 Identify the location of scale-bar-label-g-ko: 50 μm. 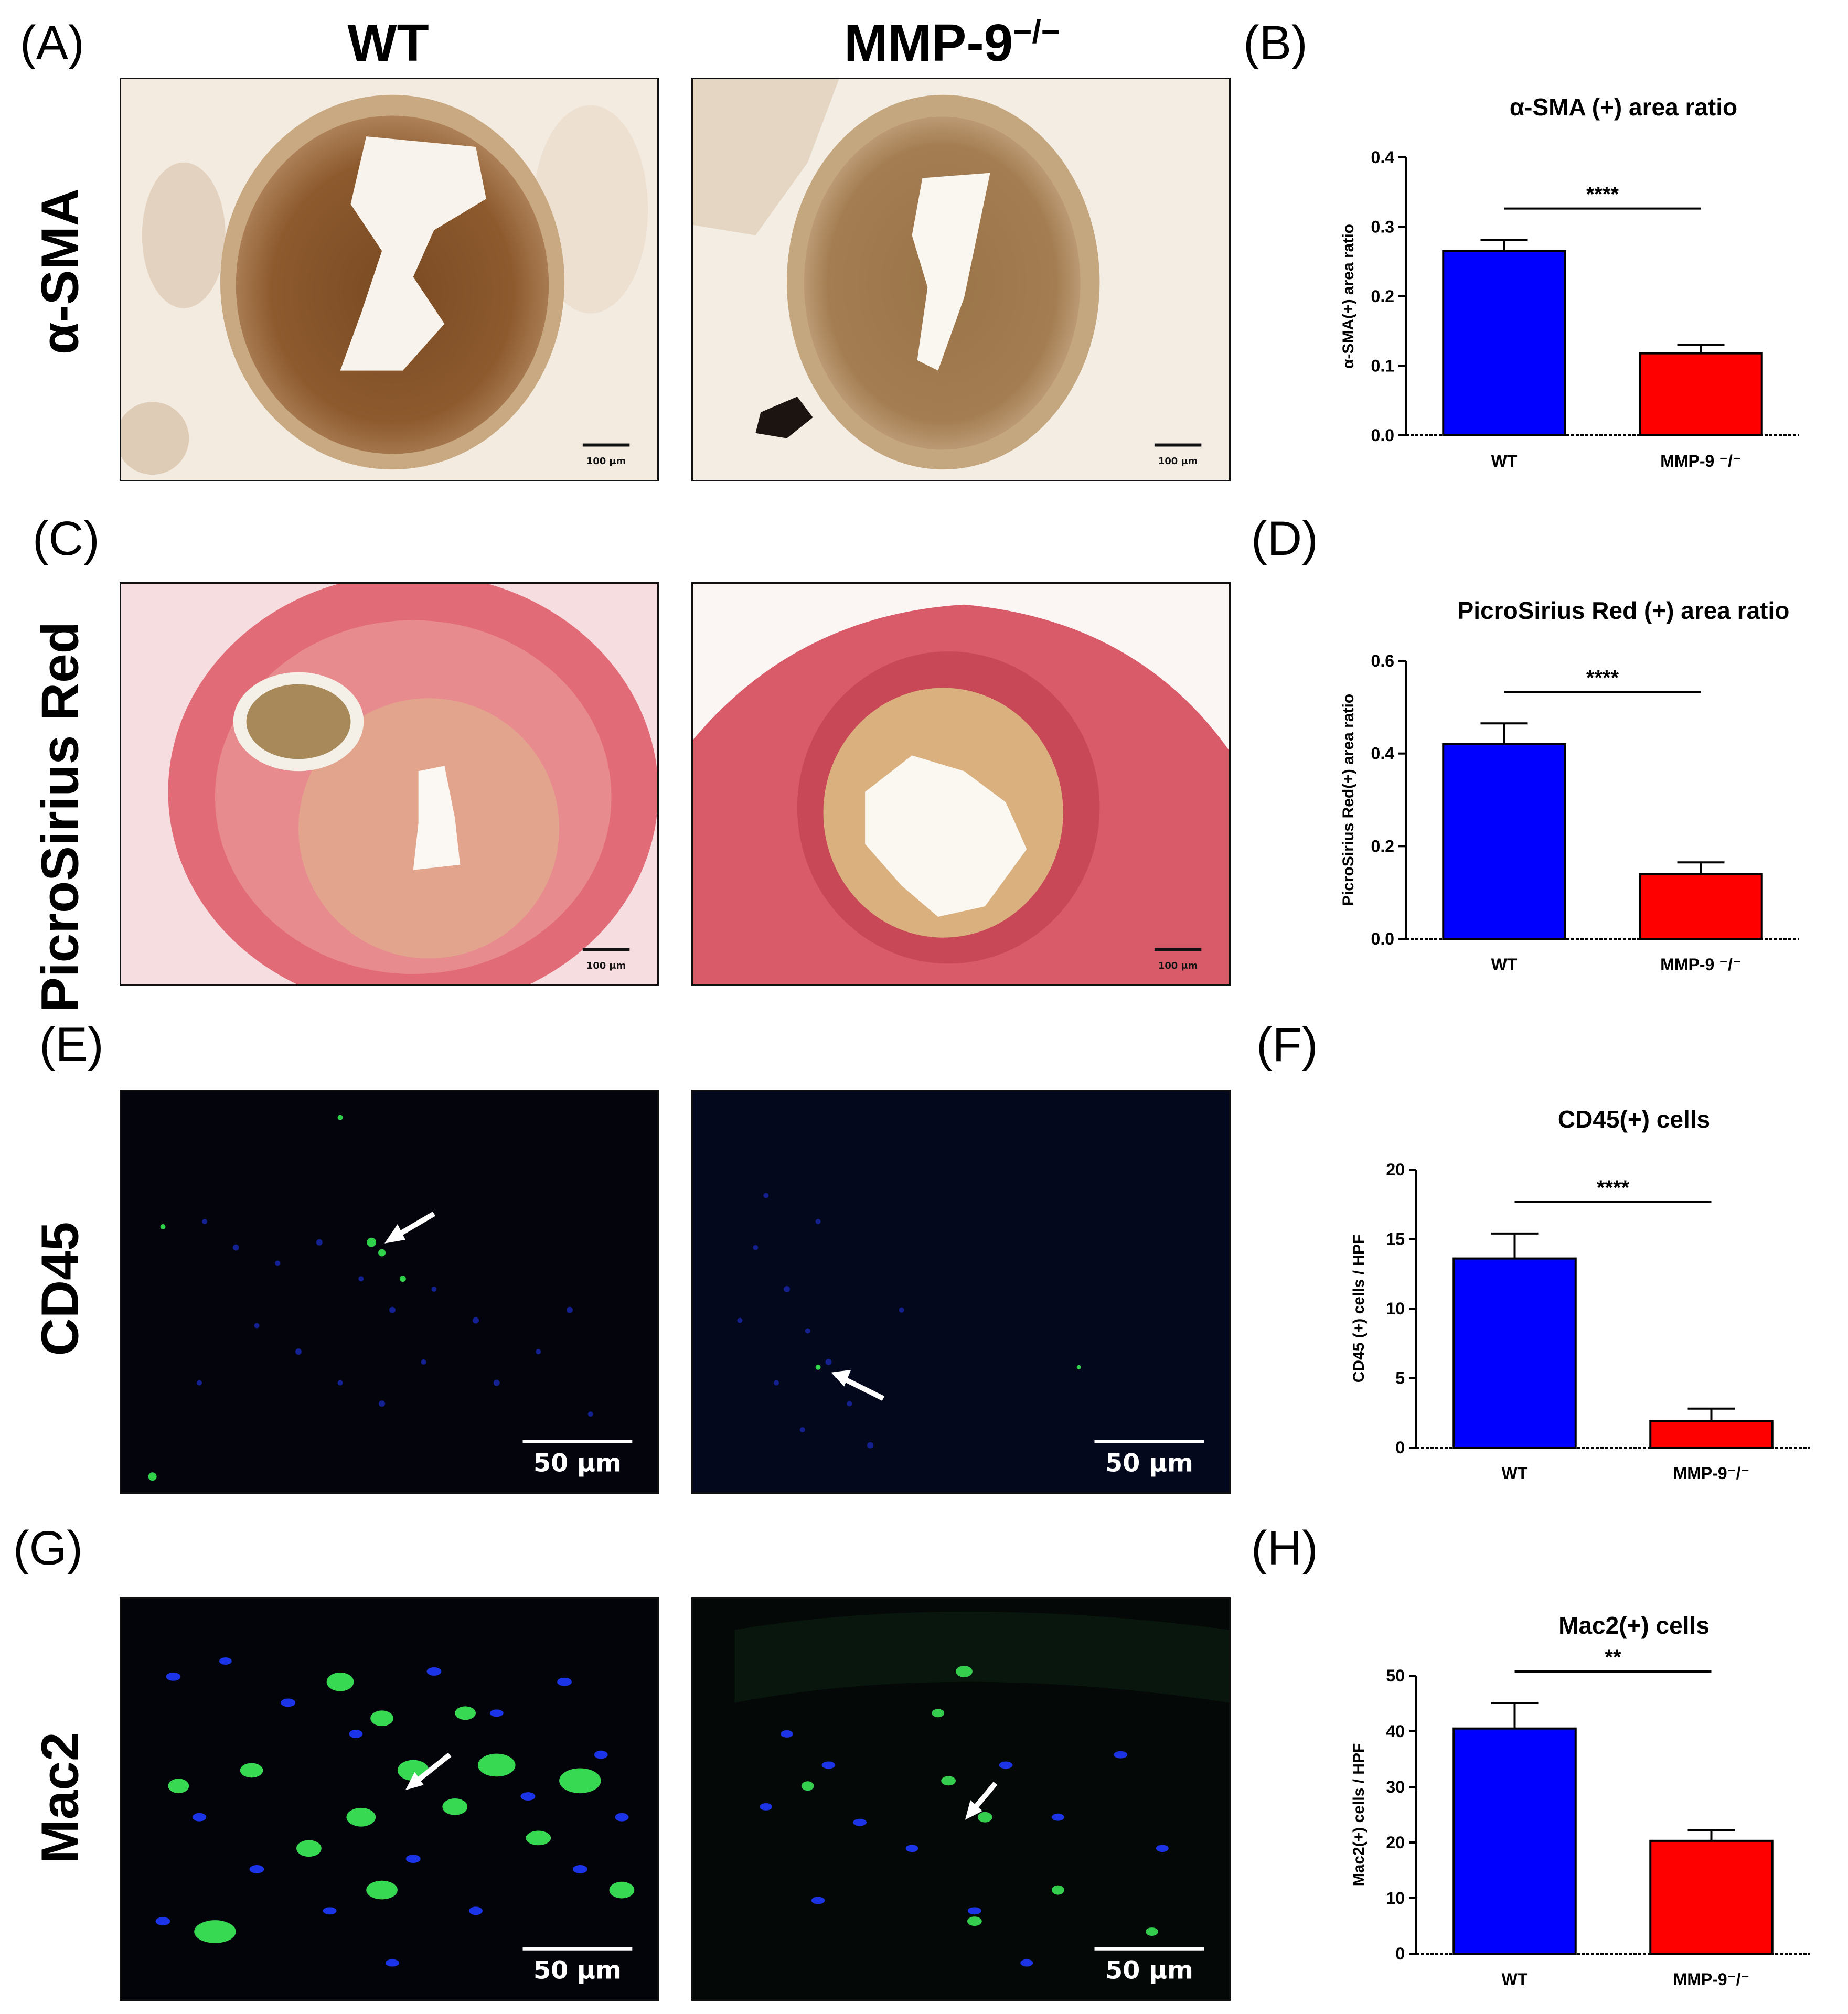
(1149, 1971).